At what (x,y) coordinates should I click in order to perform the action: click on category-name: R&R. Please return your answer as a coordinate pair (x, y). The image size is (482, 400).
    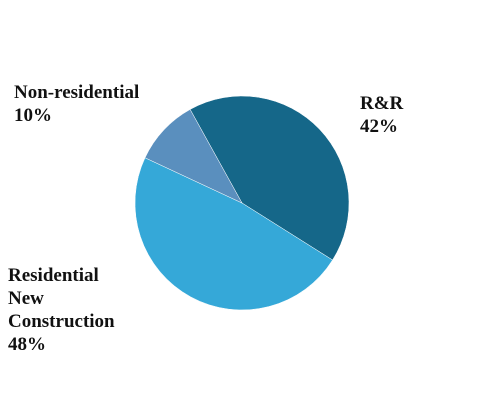
    Looking at the image, I should click on (382, 103).